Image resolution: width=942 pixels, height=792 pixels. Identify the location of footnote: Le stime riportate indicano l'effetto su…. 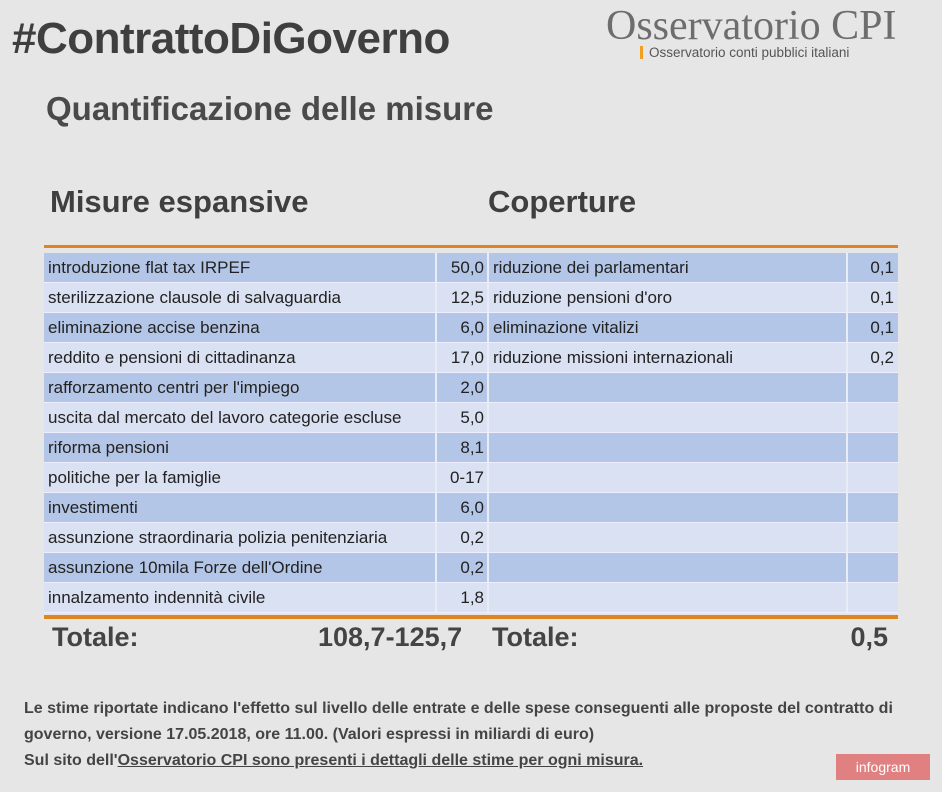
(474, 735).